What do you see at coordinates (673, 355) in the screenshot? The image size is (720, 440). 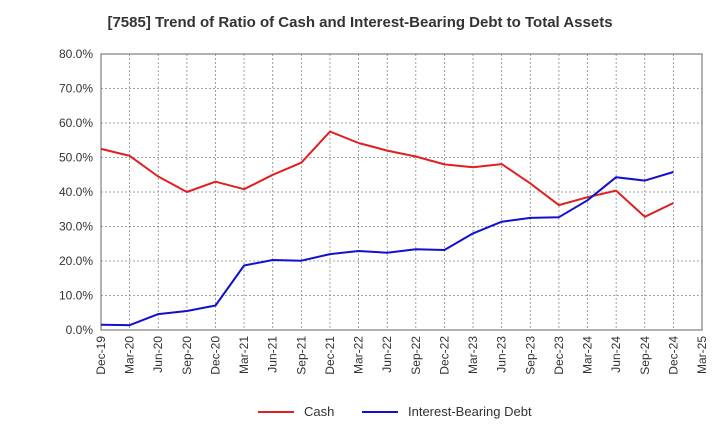 I see `x-tick-label: Dec-24` at bounding box center [673, 355].